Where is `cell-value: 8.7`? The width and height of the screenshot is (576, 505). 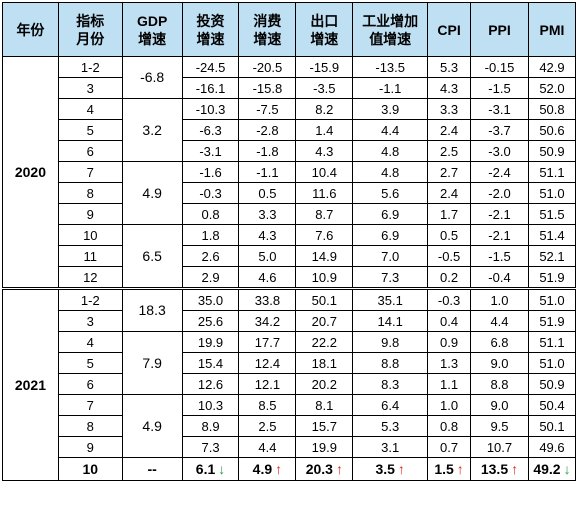 cell-value: 8.7 is located at coordinates (324, 214).